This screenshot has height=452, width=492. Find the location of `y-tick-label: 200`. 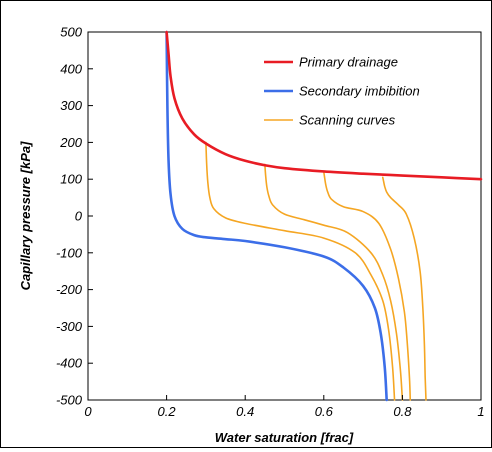

y-tick-label: 200 is located at coordinates (70, 142).